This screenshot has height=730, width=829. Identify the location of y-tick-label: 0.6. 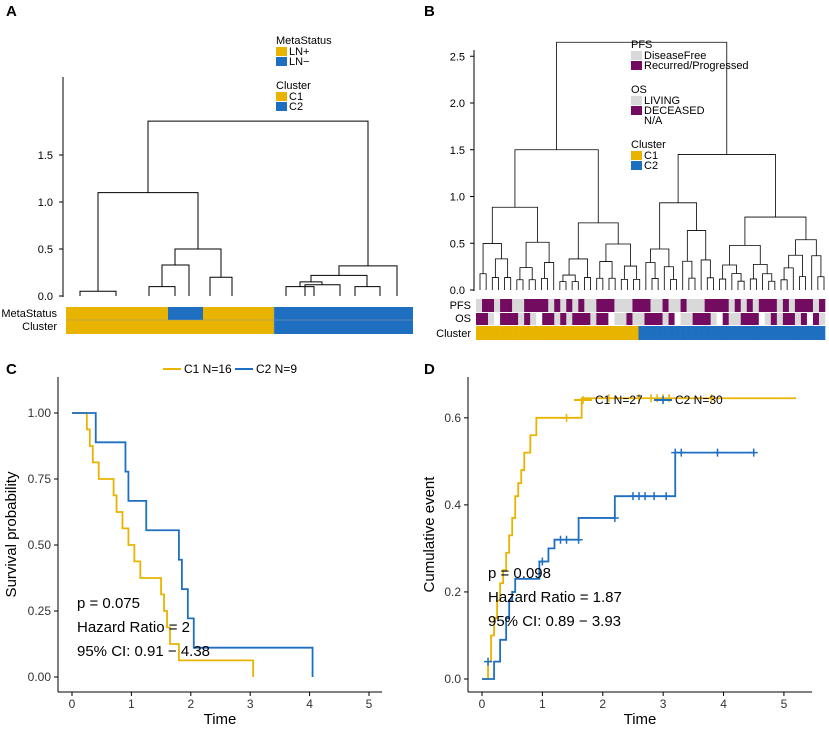
(452, 418).